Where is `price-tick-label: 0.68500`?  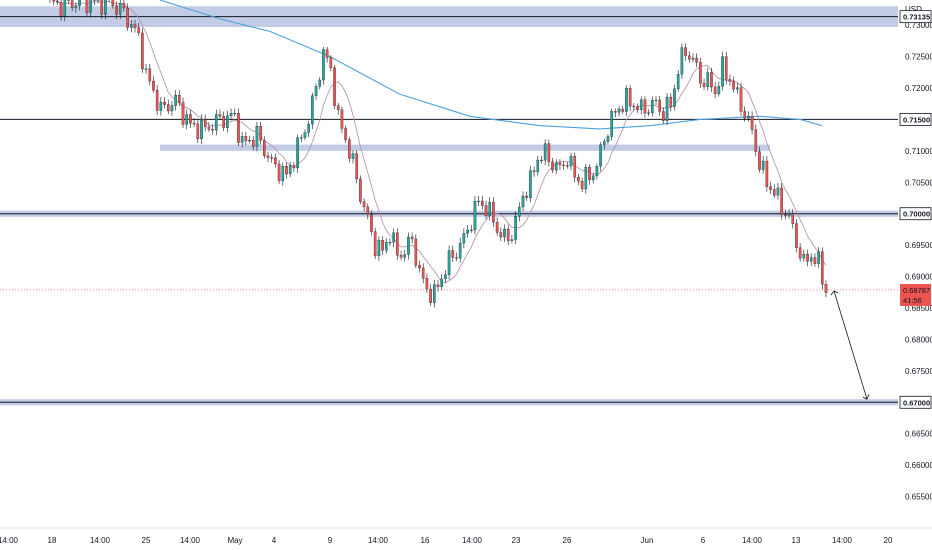 price-tick-label: 0.68500 is located at coordinates (918, 308).